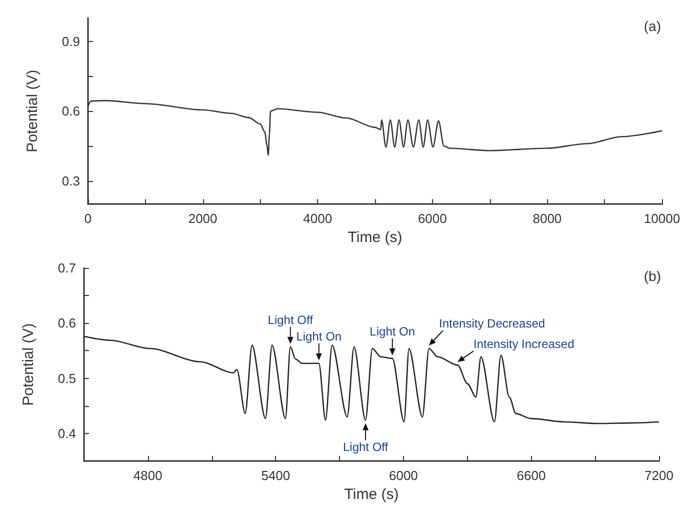 This screenshot has height=510, width=686. Describe the element at coordinates (653, 276) in the screenshot. I see `chart-title: (b)` at that location.